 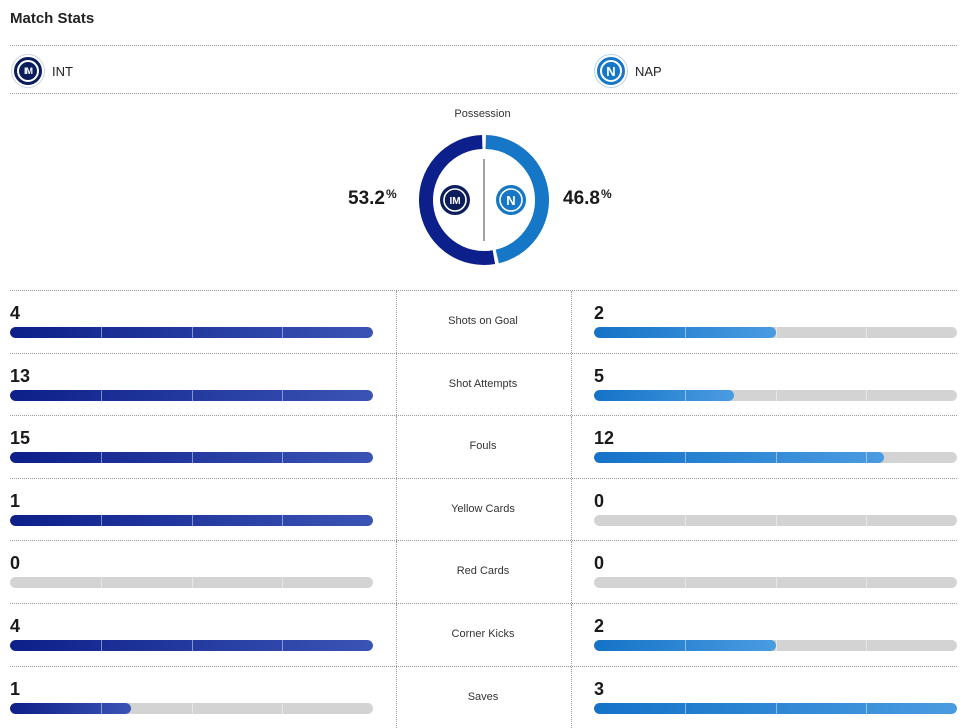 What do you see at coordinates (648, 71) in the screenshot?
I see `away-team-abbr: NAP` at bounding box center [648, 71].